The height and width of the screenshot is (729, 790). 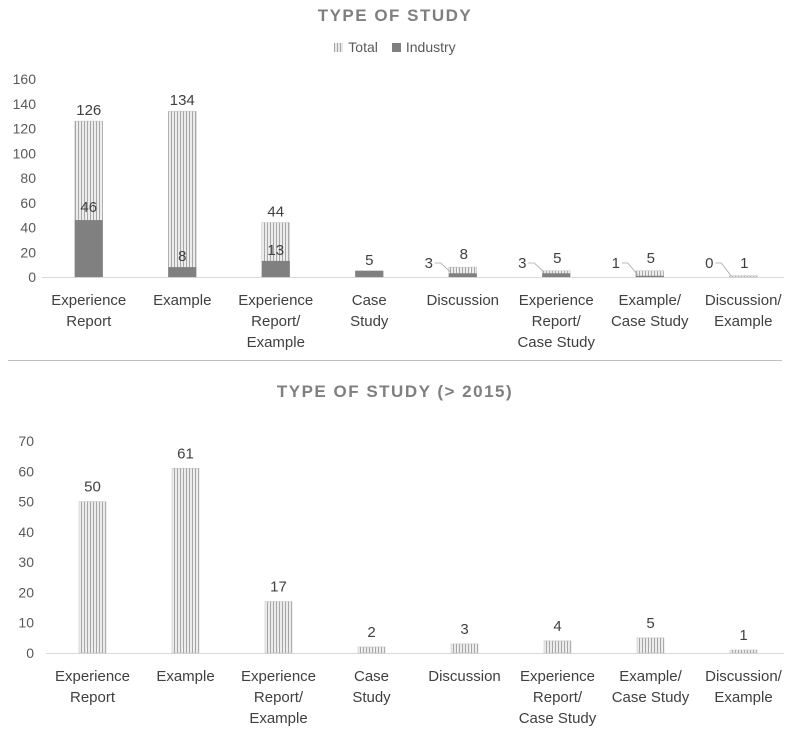 What do you see at coordinates (395, 15) in the screenshot?
I see `chart-title: TYPE OF STUDY` at bounding box center [395, 15].